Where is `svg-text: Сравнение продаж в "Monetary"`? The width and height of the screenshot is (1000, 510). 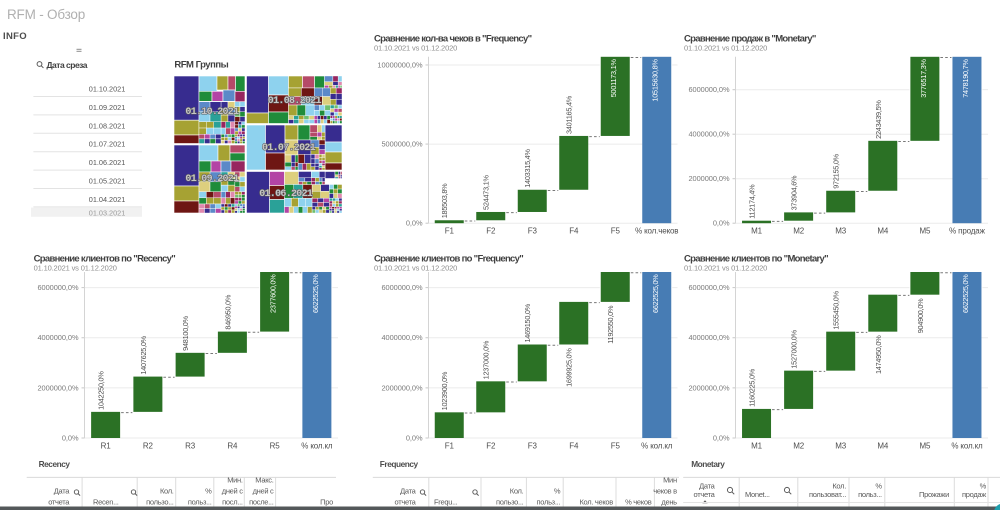
svg-text: Сравнение продаж в "Monetary" is located at coordinates (750, 39).